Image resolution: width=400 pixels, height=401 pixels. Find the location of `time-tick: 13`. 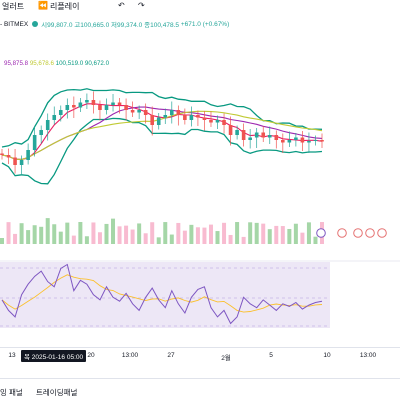

time-tick: 13 is located at coordinates (12, 355).